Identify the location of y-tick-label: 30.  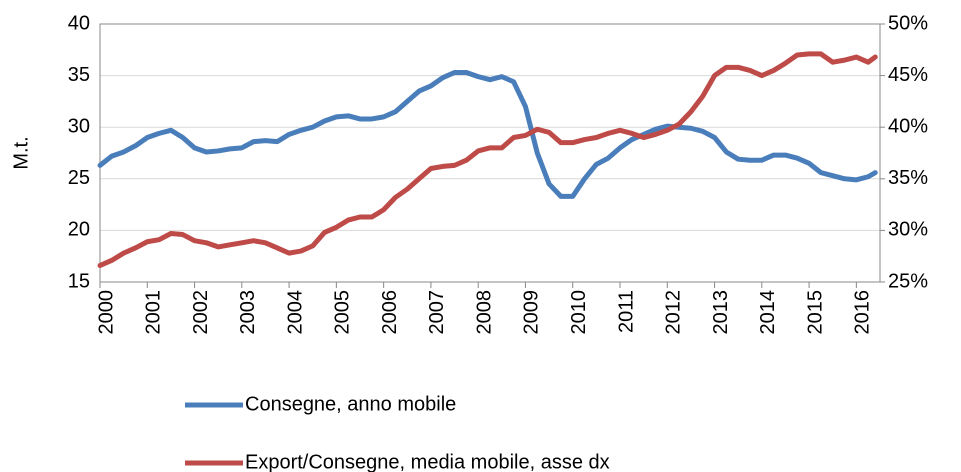
(79, 126).